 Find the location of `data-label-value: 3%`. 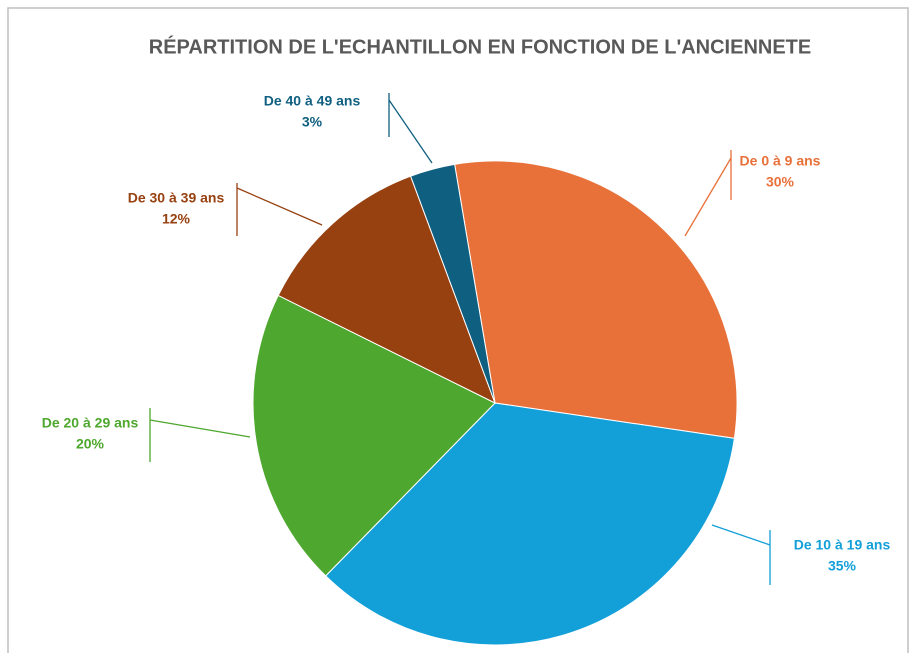

data-label-value: 3% is located at coordinates (312, 122).